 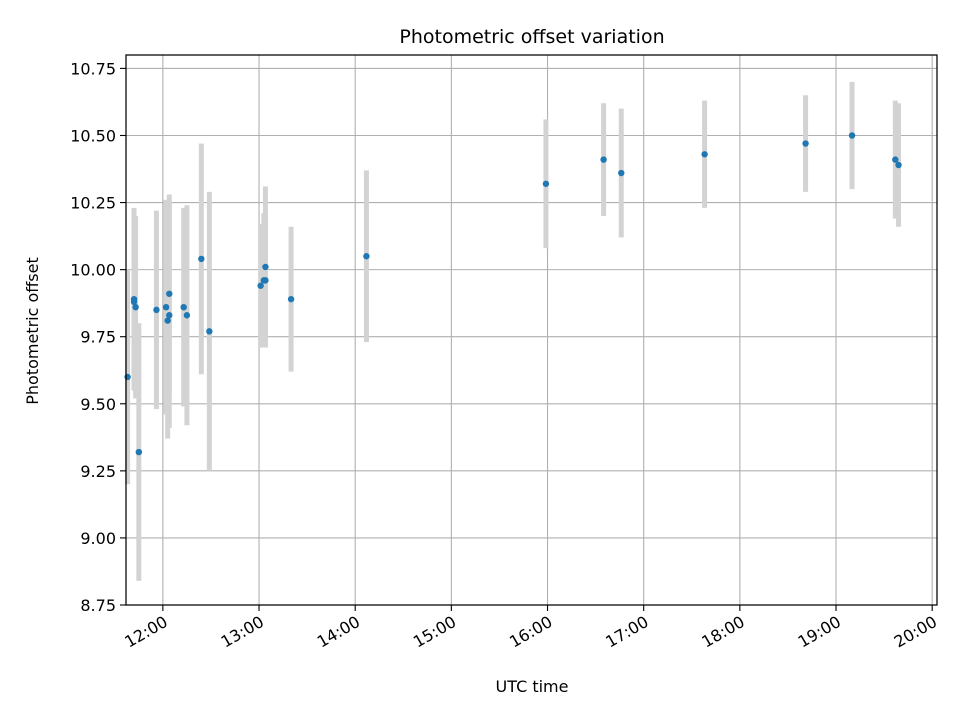 I want to click on y-axis-title: Photometric offset, so click(x=32, y=331).